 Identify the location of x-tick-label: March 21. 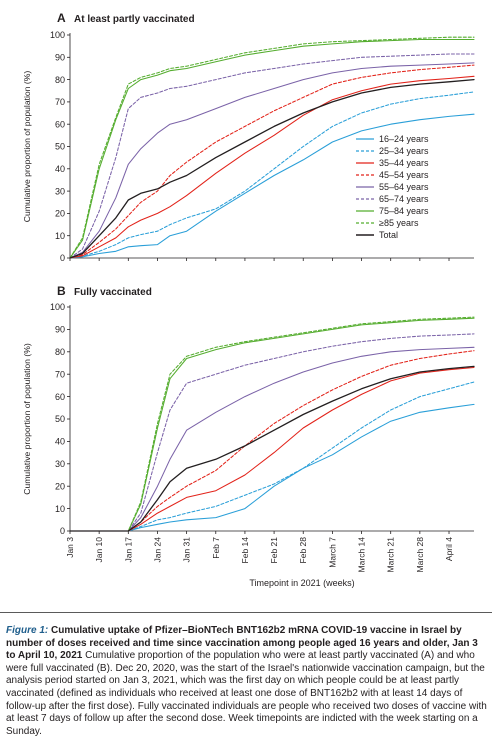
(391, 555).